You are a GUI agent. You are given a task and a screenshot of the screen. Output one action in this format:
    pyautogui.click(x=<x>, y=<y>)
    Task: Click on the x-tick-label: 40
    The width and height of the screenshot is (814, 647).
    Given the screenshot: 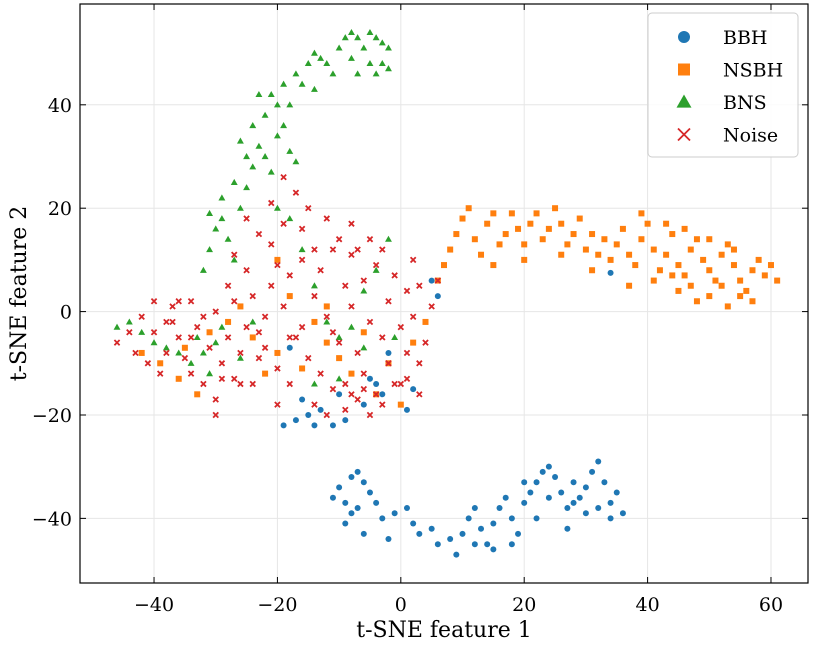 What is the action you would take?
    pyautogui.click(x=647, y=605)
    